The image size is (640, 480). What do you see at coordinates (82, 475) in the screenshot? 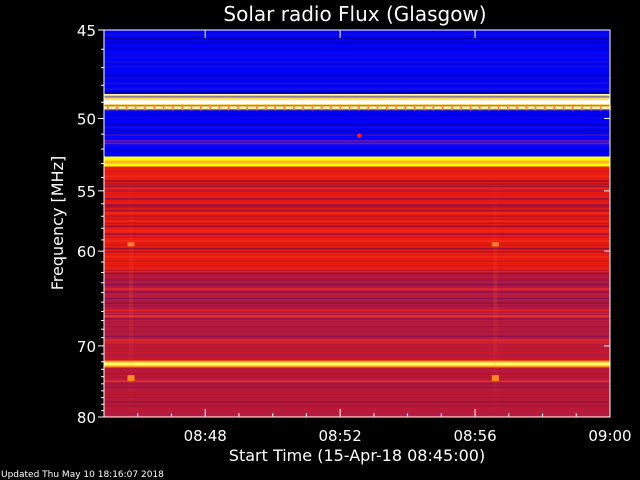
I see `footer-timestamp: Updated Thu May 10 18:16:07 2018` at bounding box center [82, 475].